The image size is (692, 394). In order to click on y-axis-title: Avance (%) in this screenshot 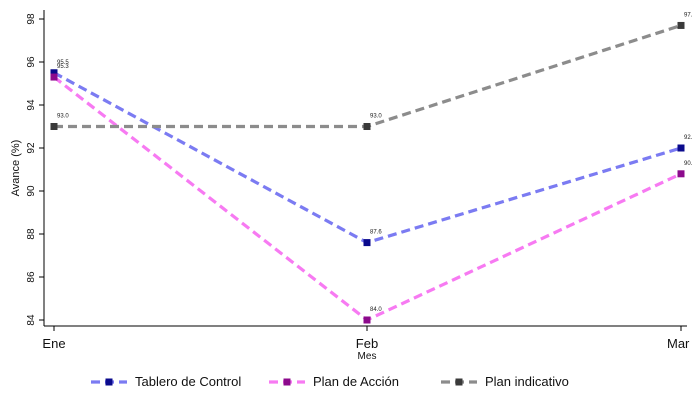, I will do `click(16, 168)`.